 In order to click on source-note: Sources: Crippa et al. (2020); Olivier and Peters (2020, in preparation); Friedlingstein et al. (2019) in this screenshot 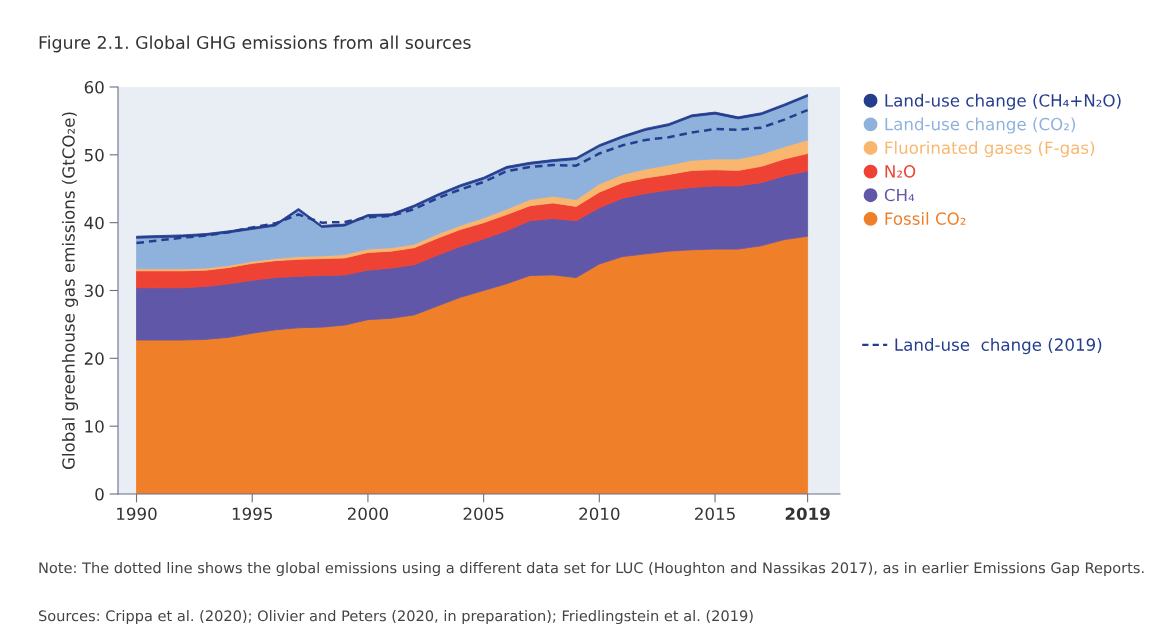, I will do `click(395, 617)`.